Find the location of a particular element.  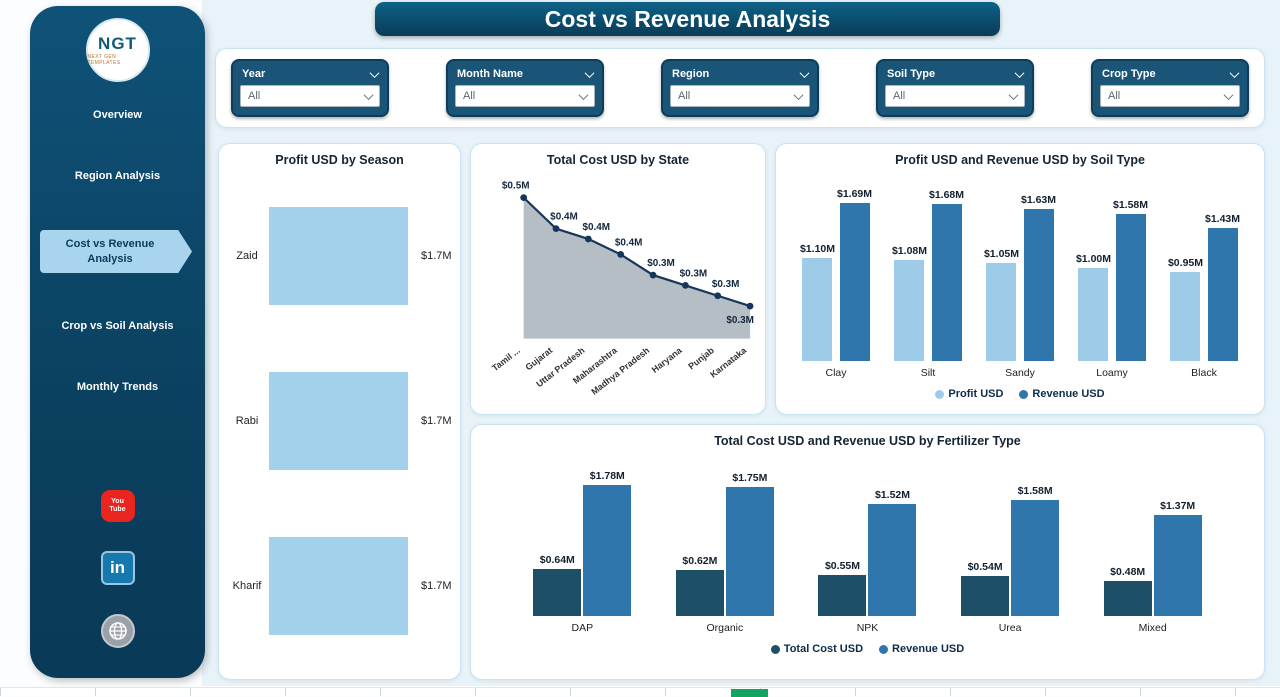

bar-zaid is located at coordinates (338, 255).